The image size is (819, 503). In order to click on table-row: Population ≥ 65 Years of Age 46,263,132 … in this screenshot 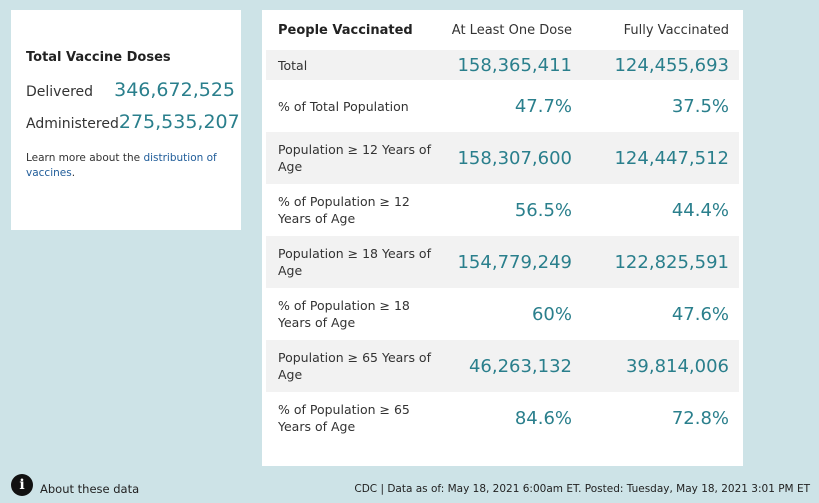, I will do `click(502, 366)`.